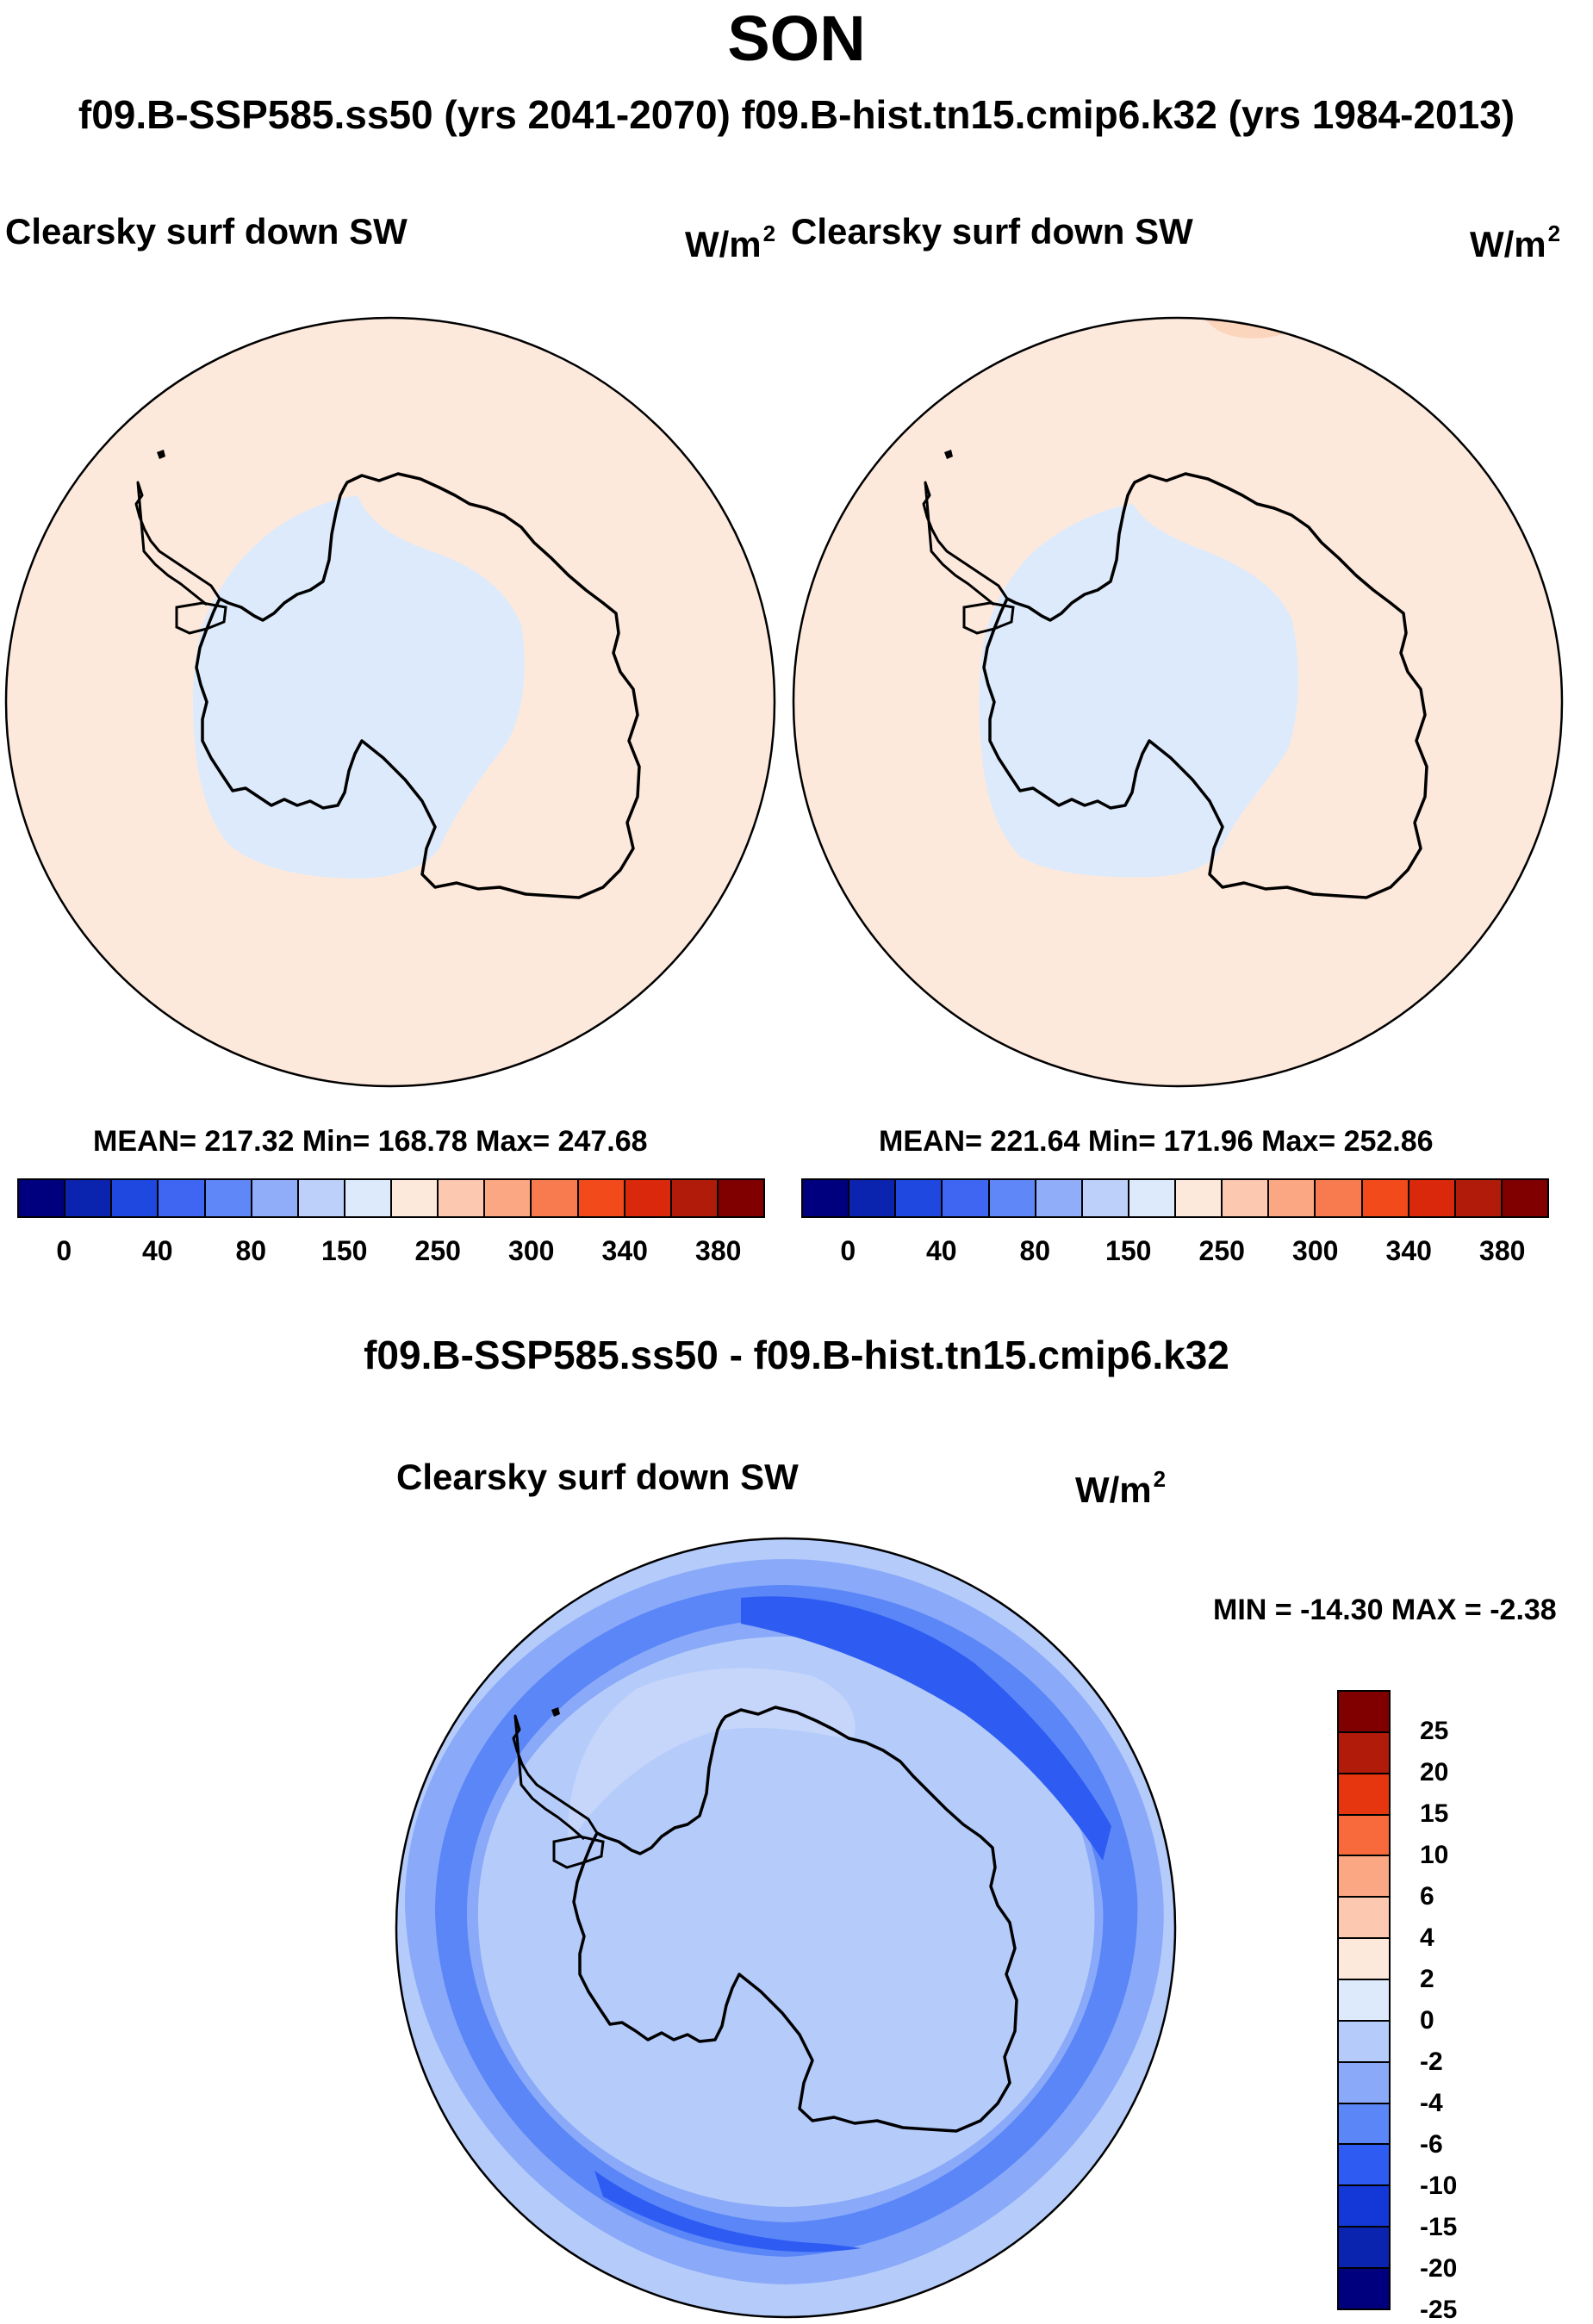 The height and width of the screenshot is (2324, 1593). What do you see at coordinates (344, 1250) in the screenshot?
I see `colorbar-tick-label: 150` at bounding box center [344, 1250].